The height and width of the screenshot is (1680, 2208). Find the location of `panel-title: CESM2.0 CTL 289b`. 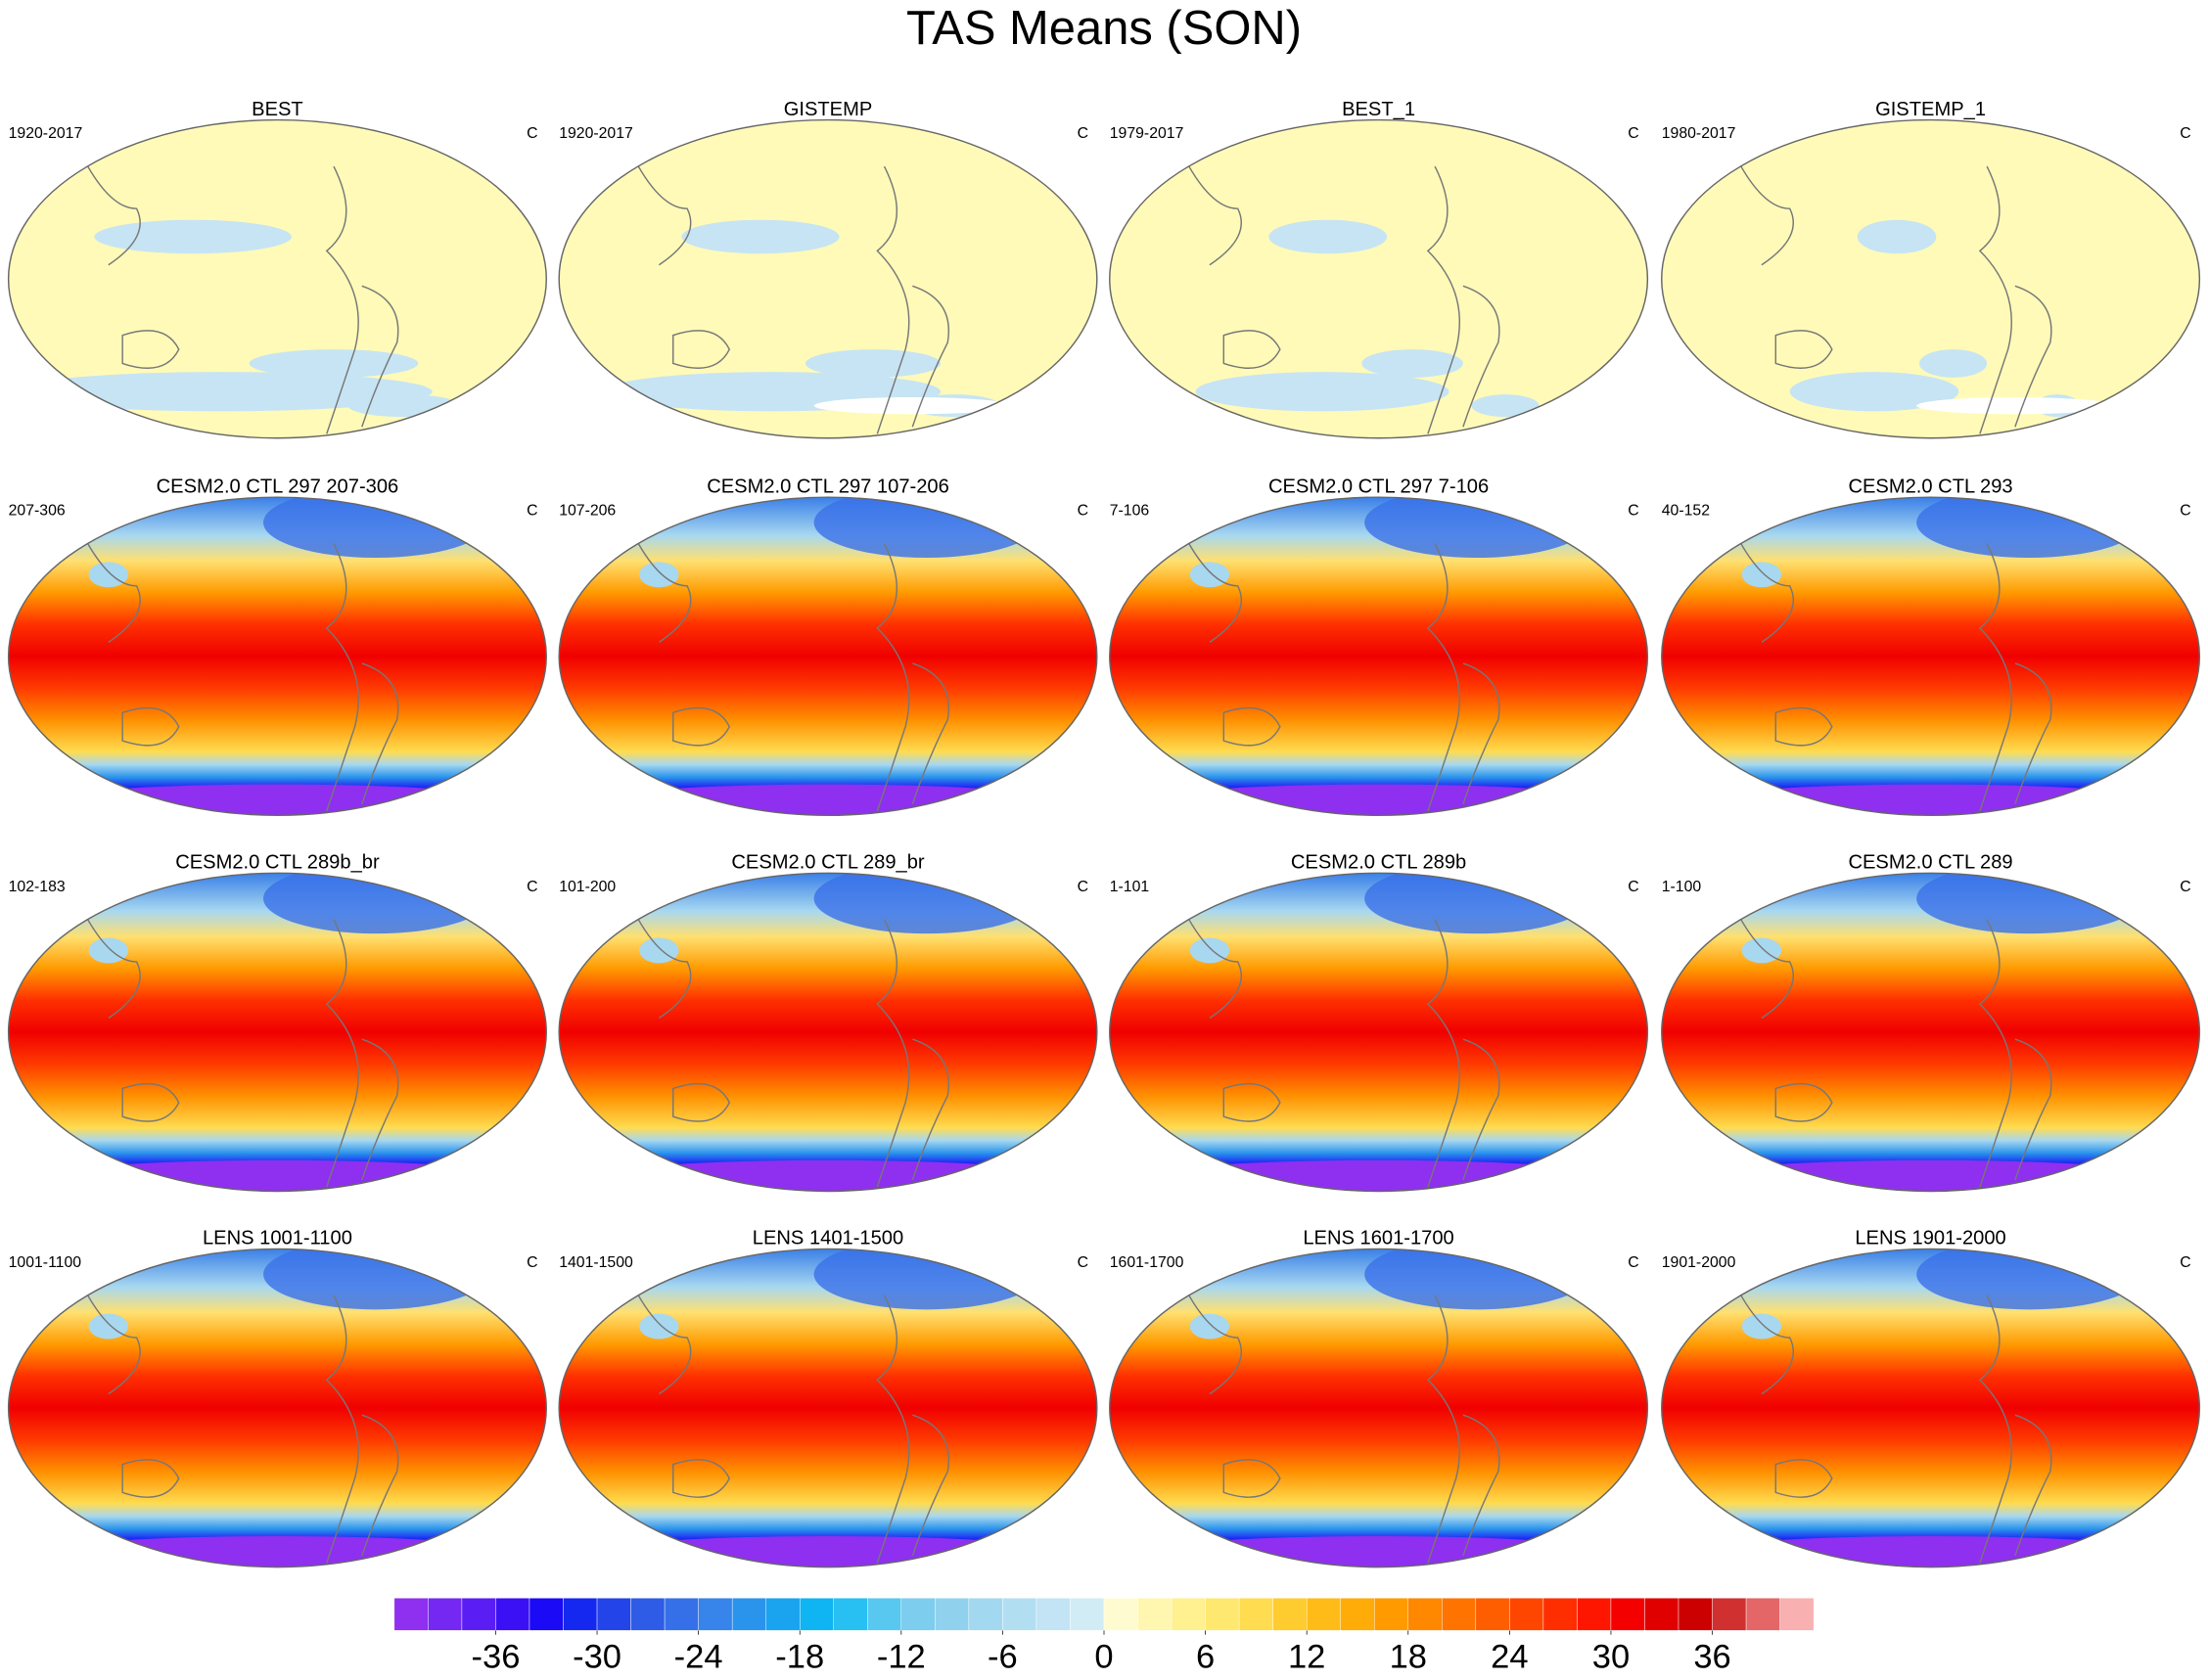

panel-title: CESM2.0 CTL 289b is located at coordinates (1378, 863).